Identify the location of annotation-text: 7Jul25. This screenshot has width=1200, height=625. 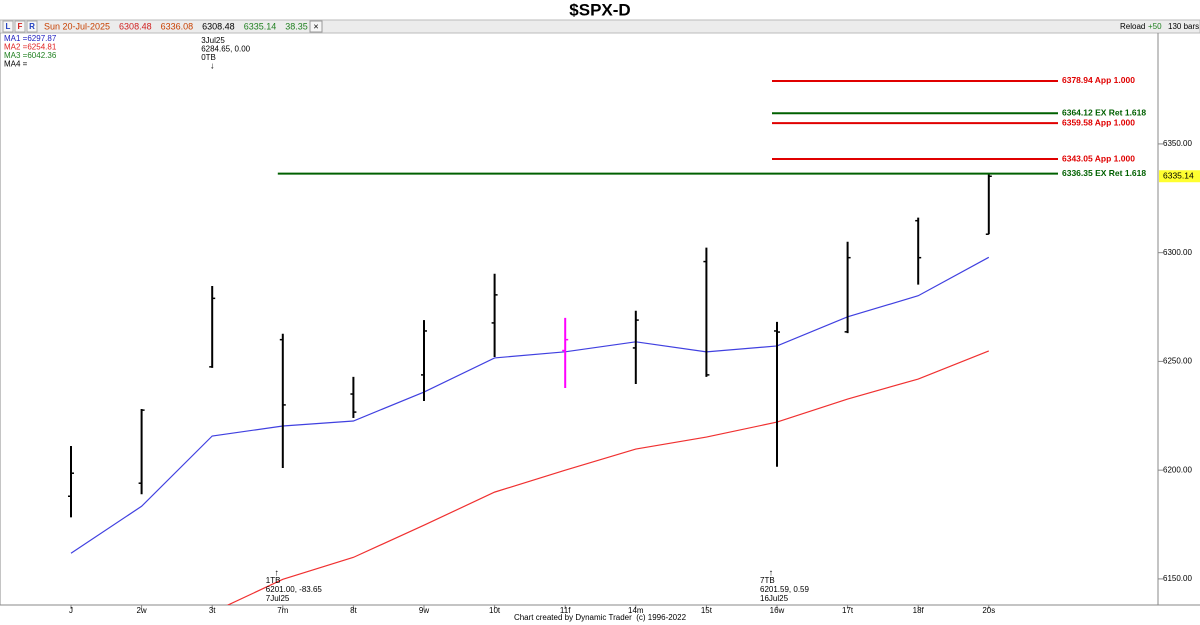
(278, 598).